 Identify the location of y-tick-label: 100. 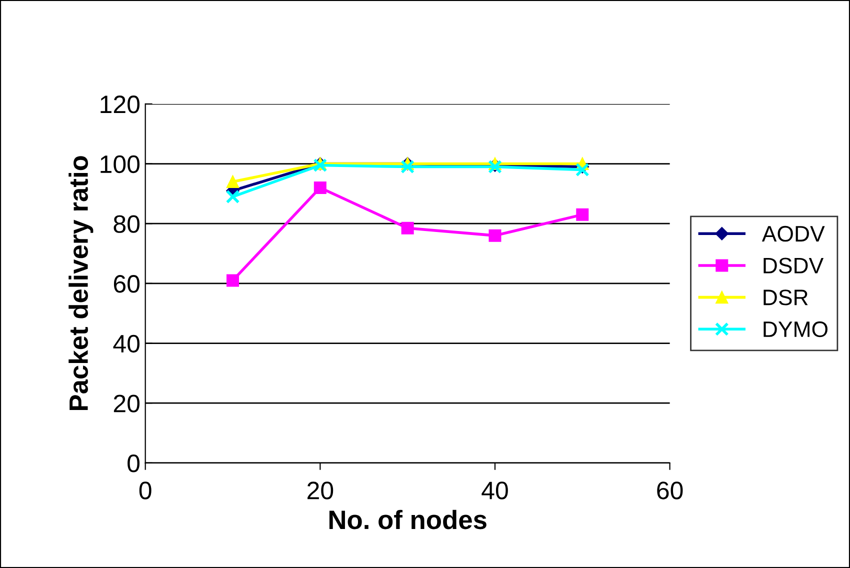
(120, 164).